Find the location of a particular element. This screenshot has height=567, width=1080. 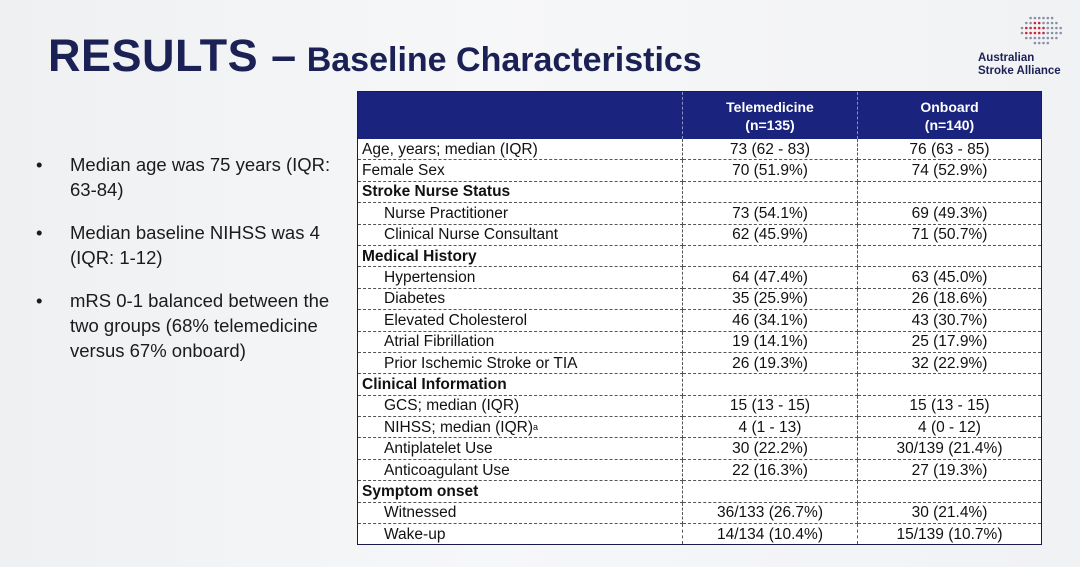

table-header-row: Telemedicine (n=135) Onboard (n=140) is located at coordinates (699, 115).